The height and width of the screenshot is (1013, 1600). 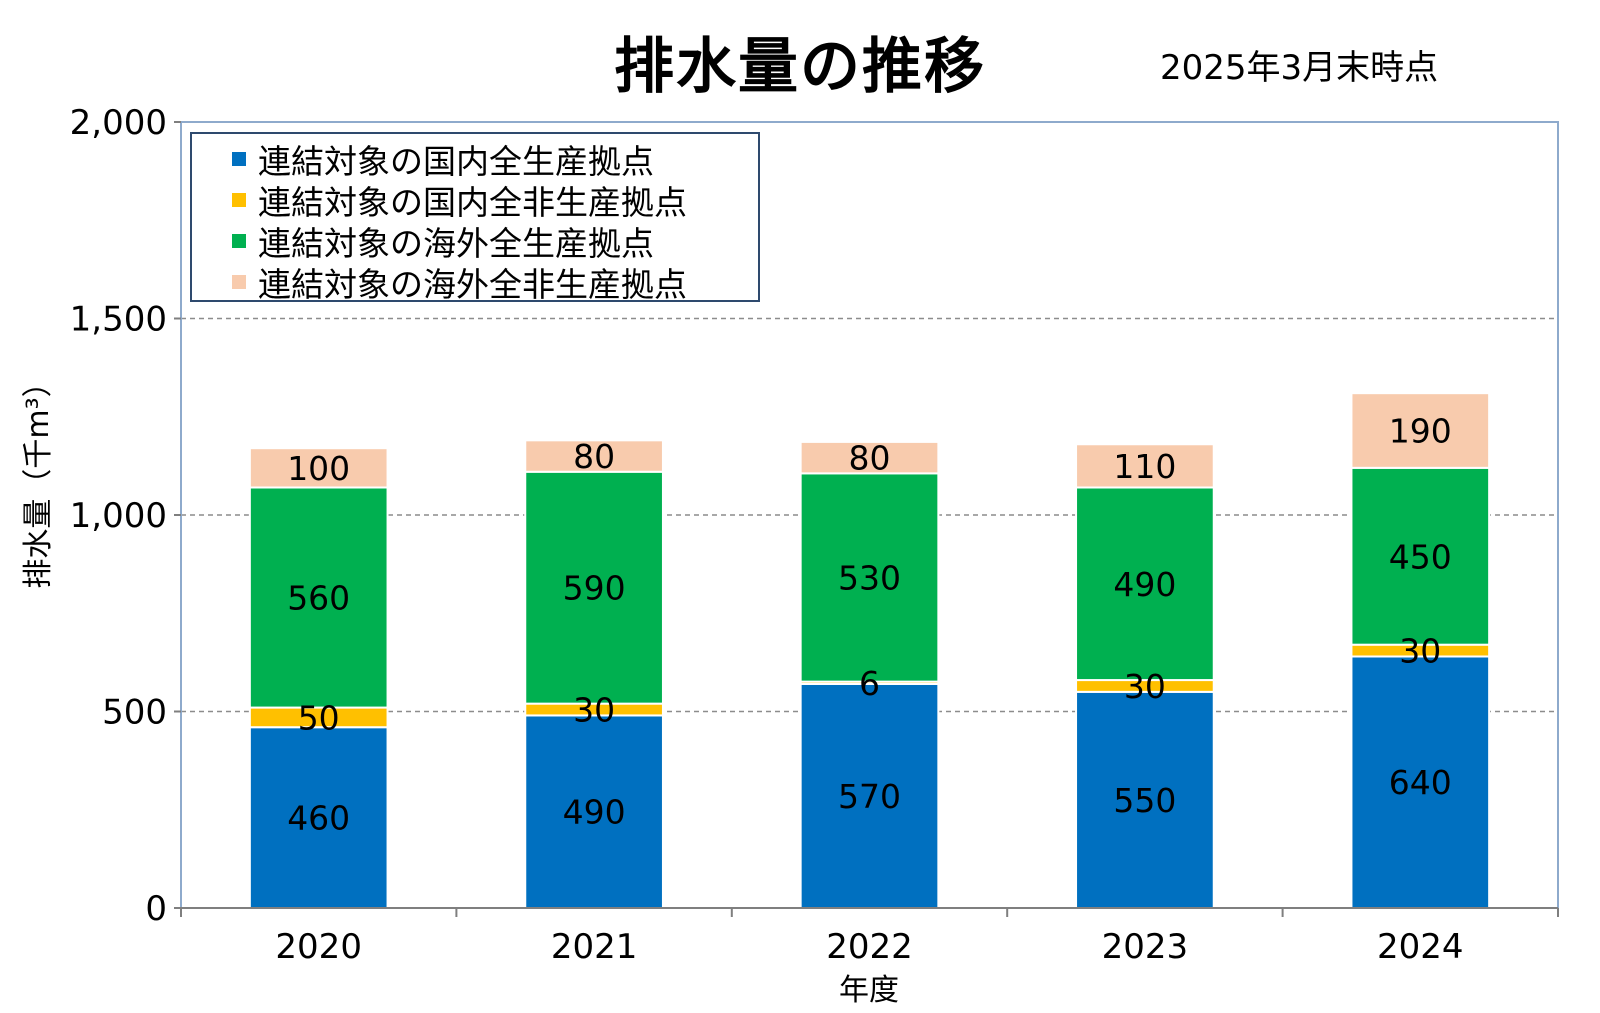 What do you see at coordinates (118, 123) in the screenshot?
I see `y-tick-label: 2,000` at bounding box center [118, 123].